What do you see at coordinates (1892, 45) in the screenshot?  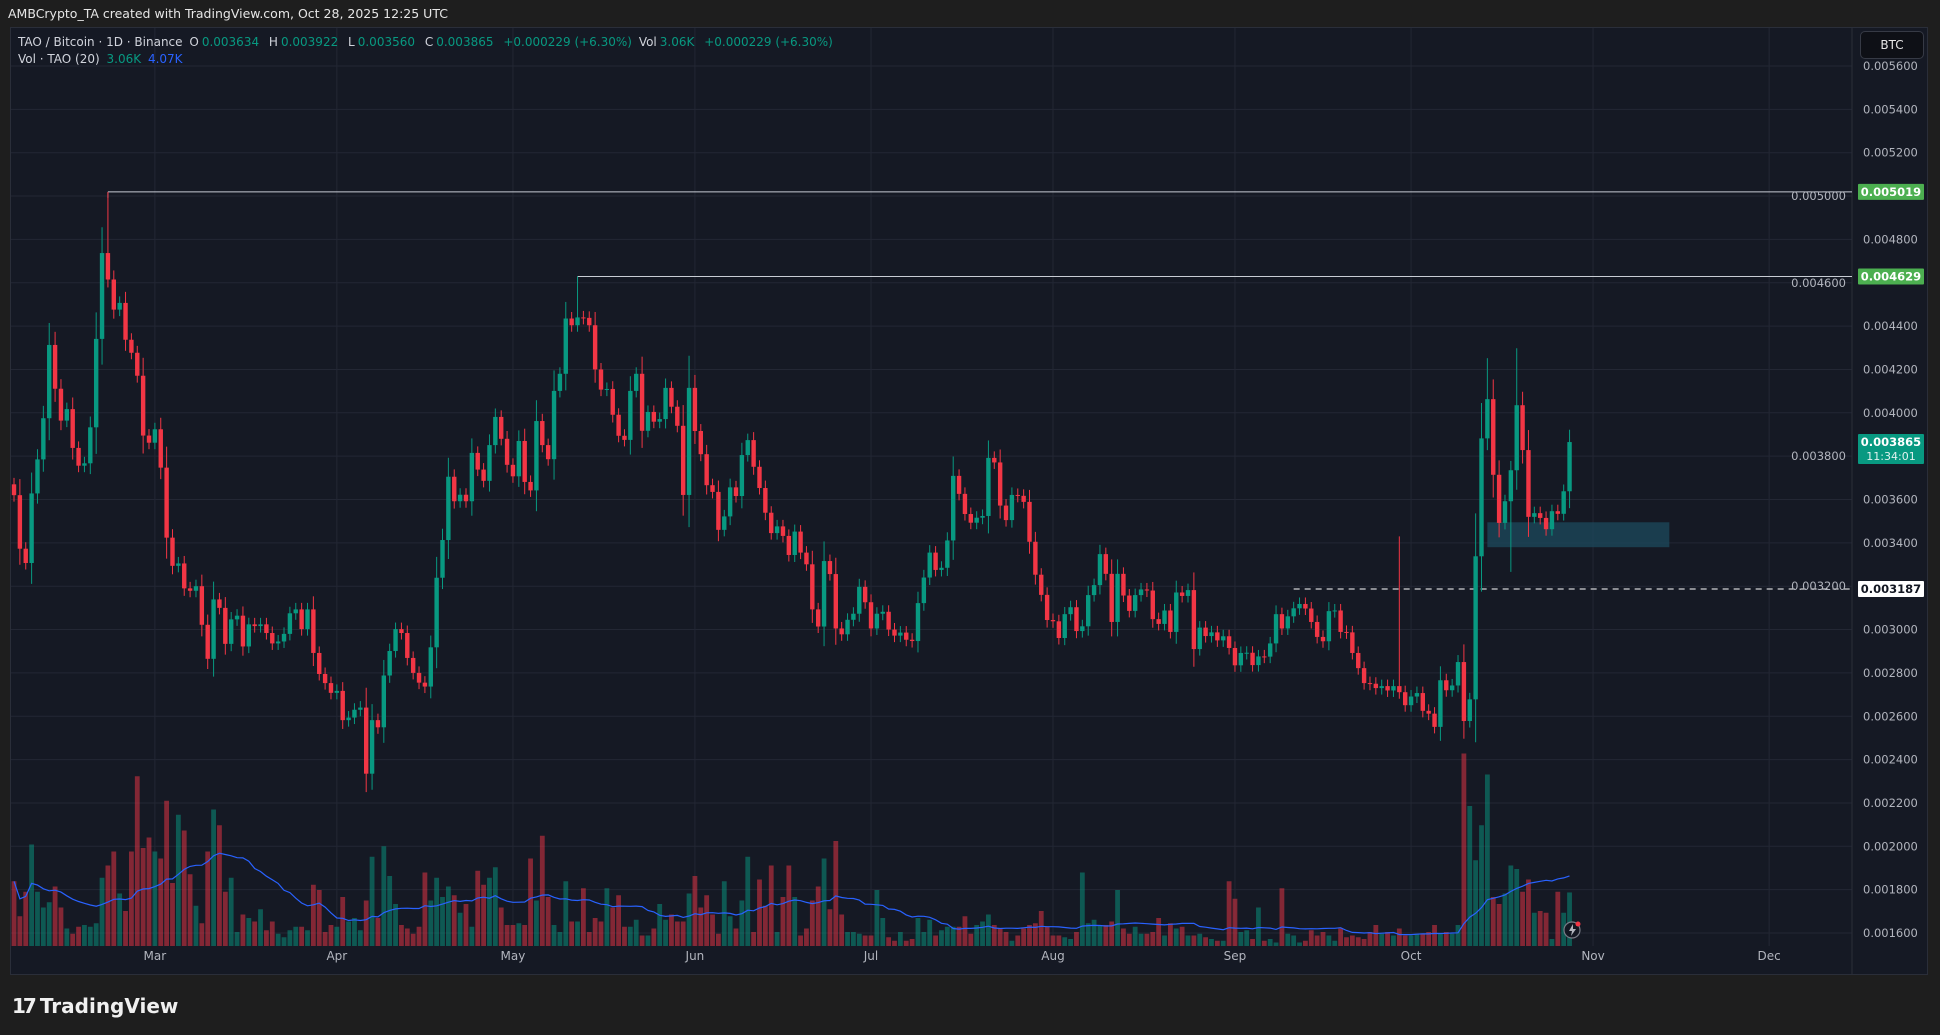 I see `currency-button: BTC` at bounding box center [1892, 45].